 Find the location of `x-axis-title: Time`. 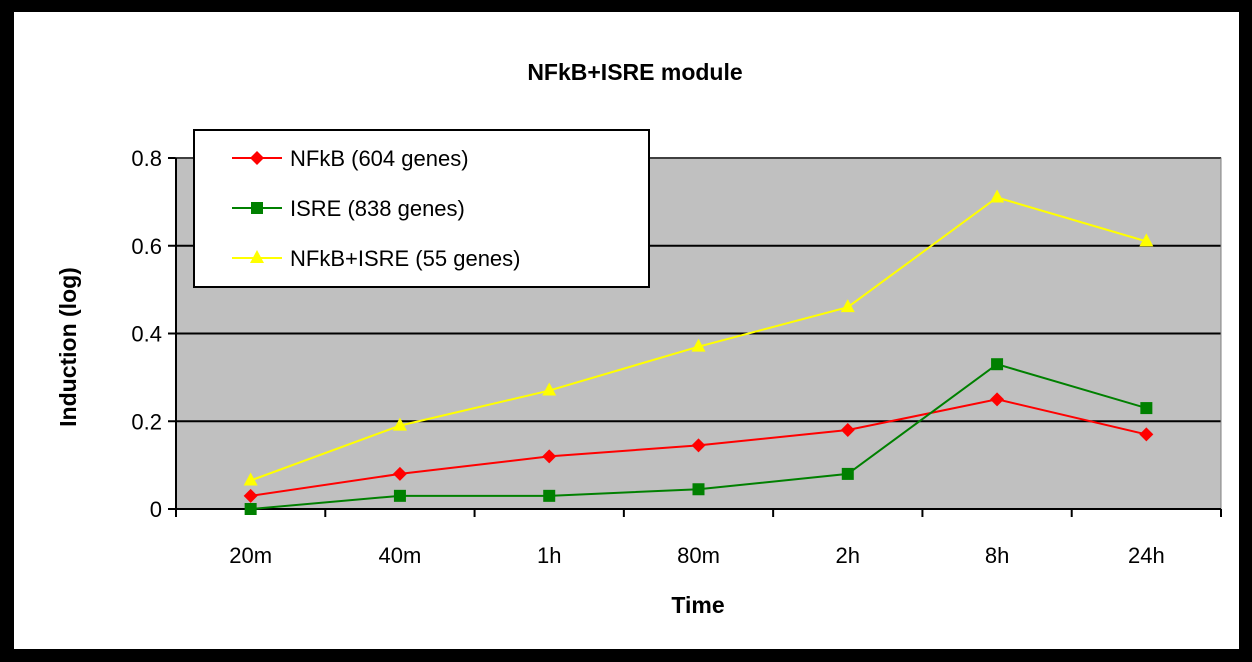

x-axis-title: Time is located at coordinates (697, 605).